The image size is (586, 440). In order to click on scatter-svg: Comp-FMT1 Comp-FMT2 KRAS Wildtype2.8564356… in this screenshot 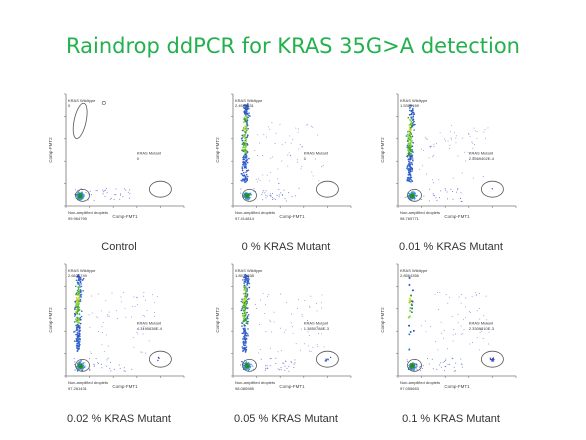, I will do `click(448, 327)`.